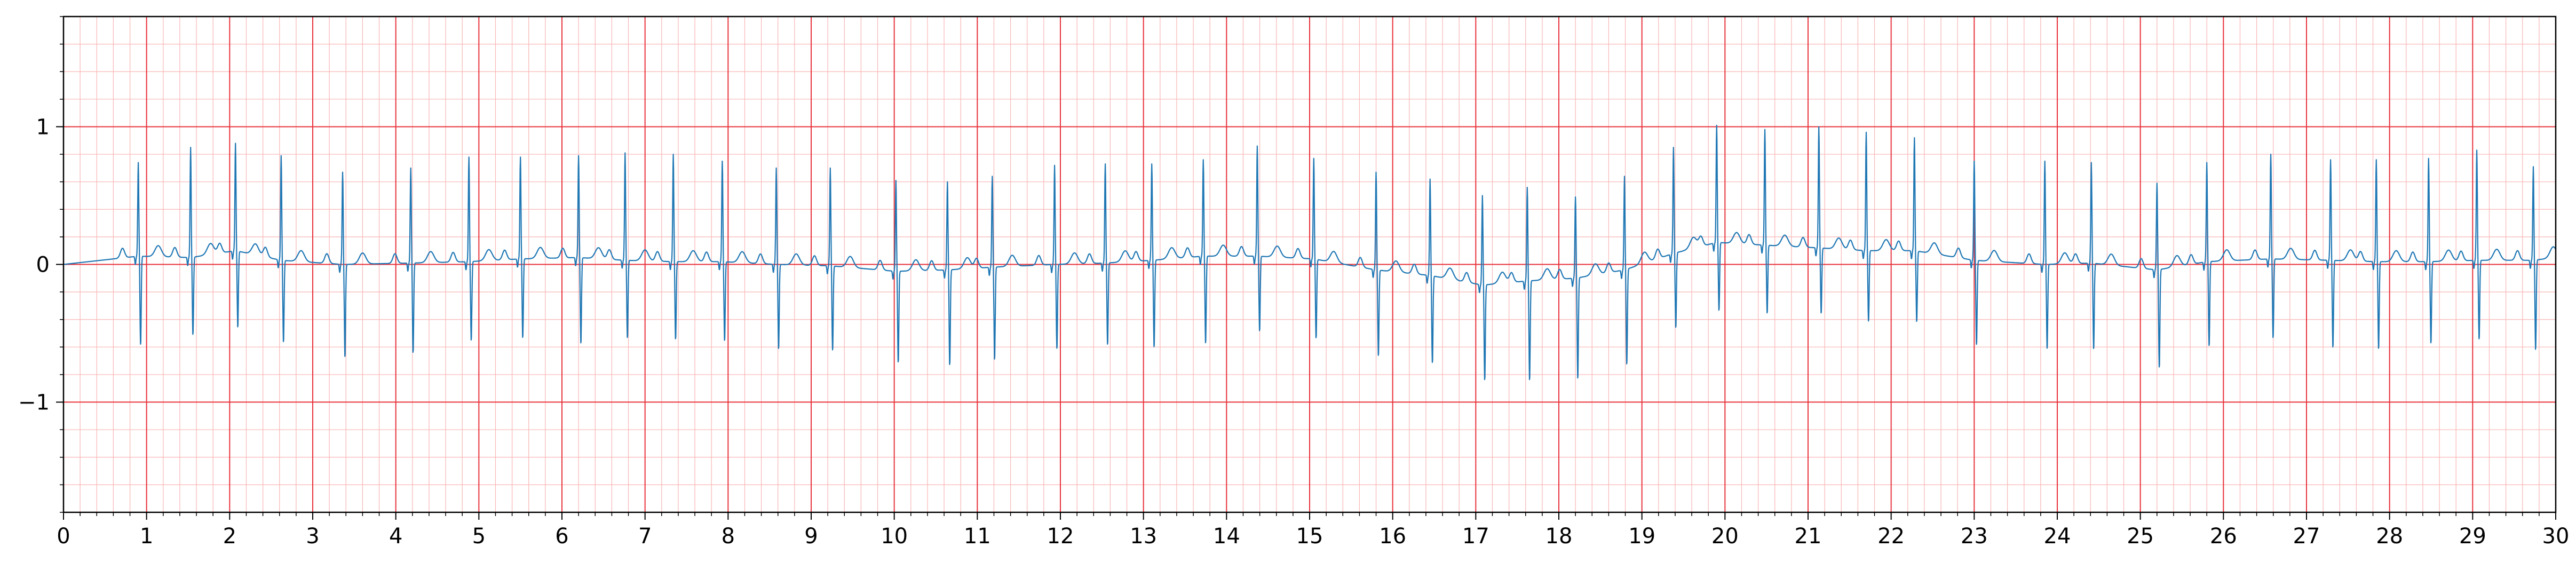 The width and height of the screenshot is (2576, 563). I want to click on y-tick-label: 1, so click(43, 127).